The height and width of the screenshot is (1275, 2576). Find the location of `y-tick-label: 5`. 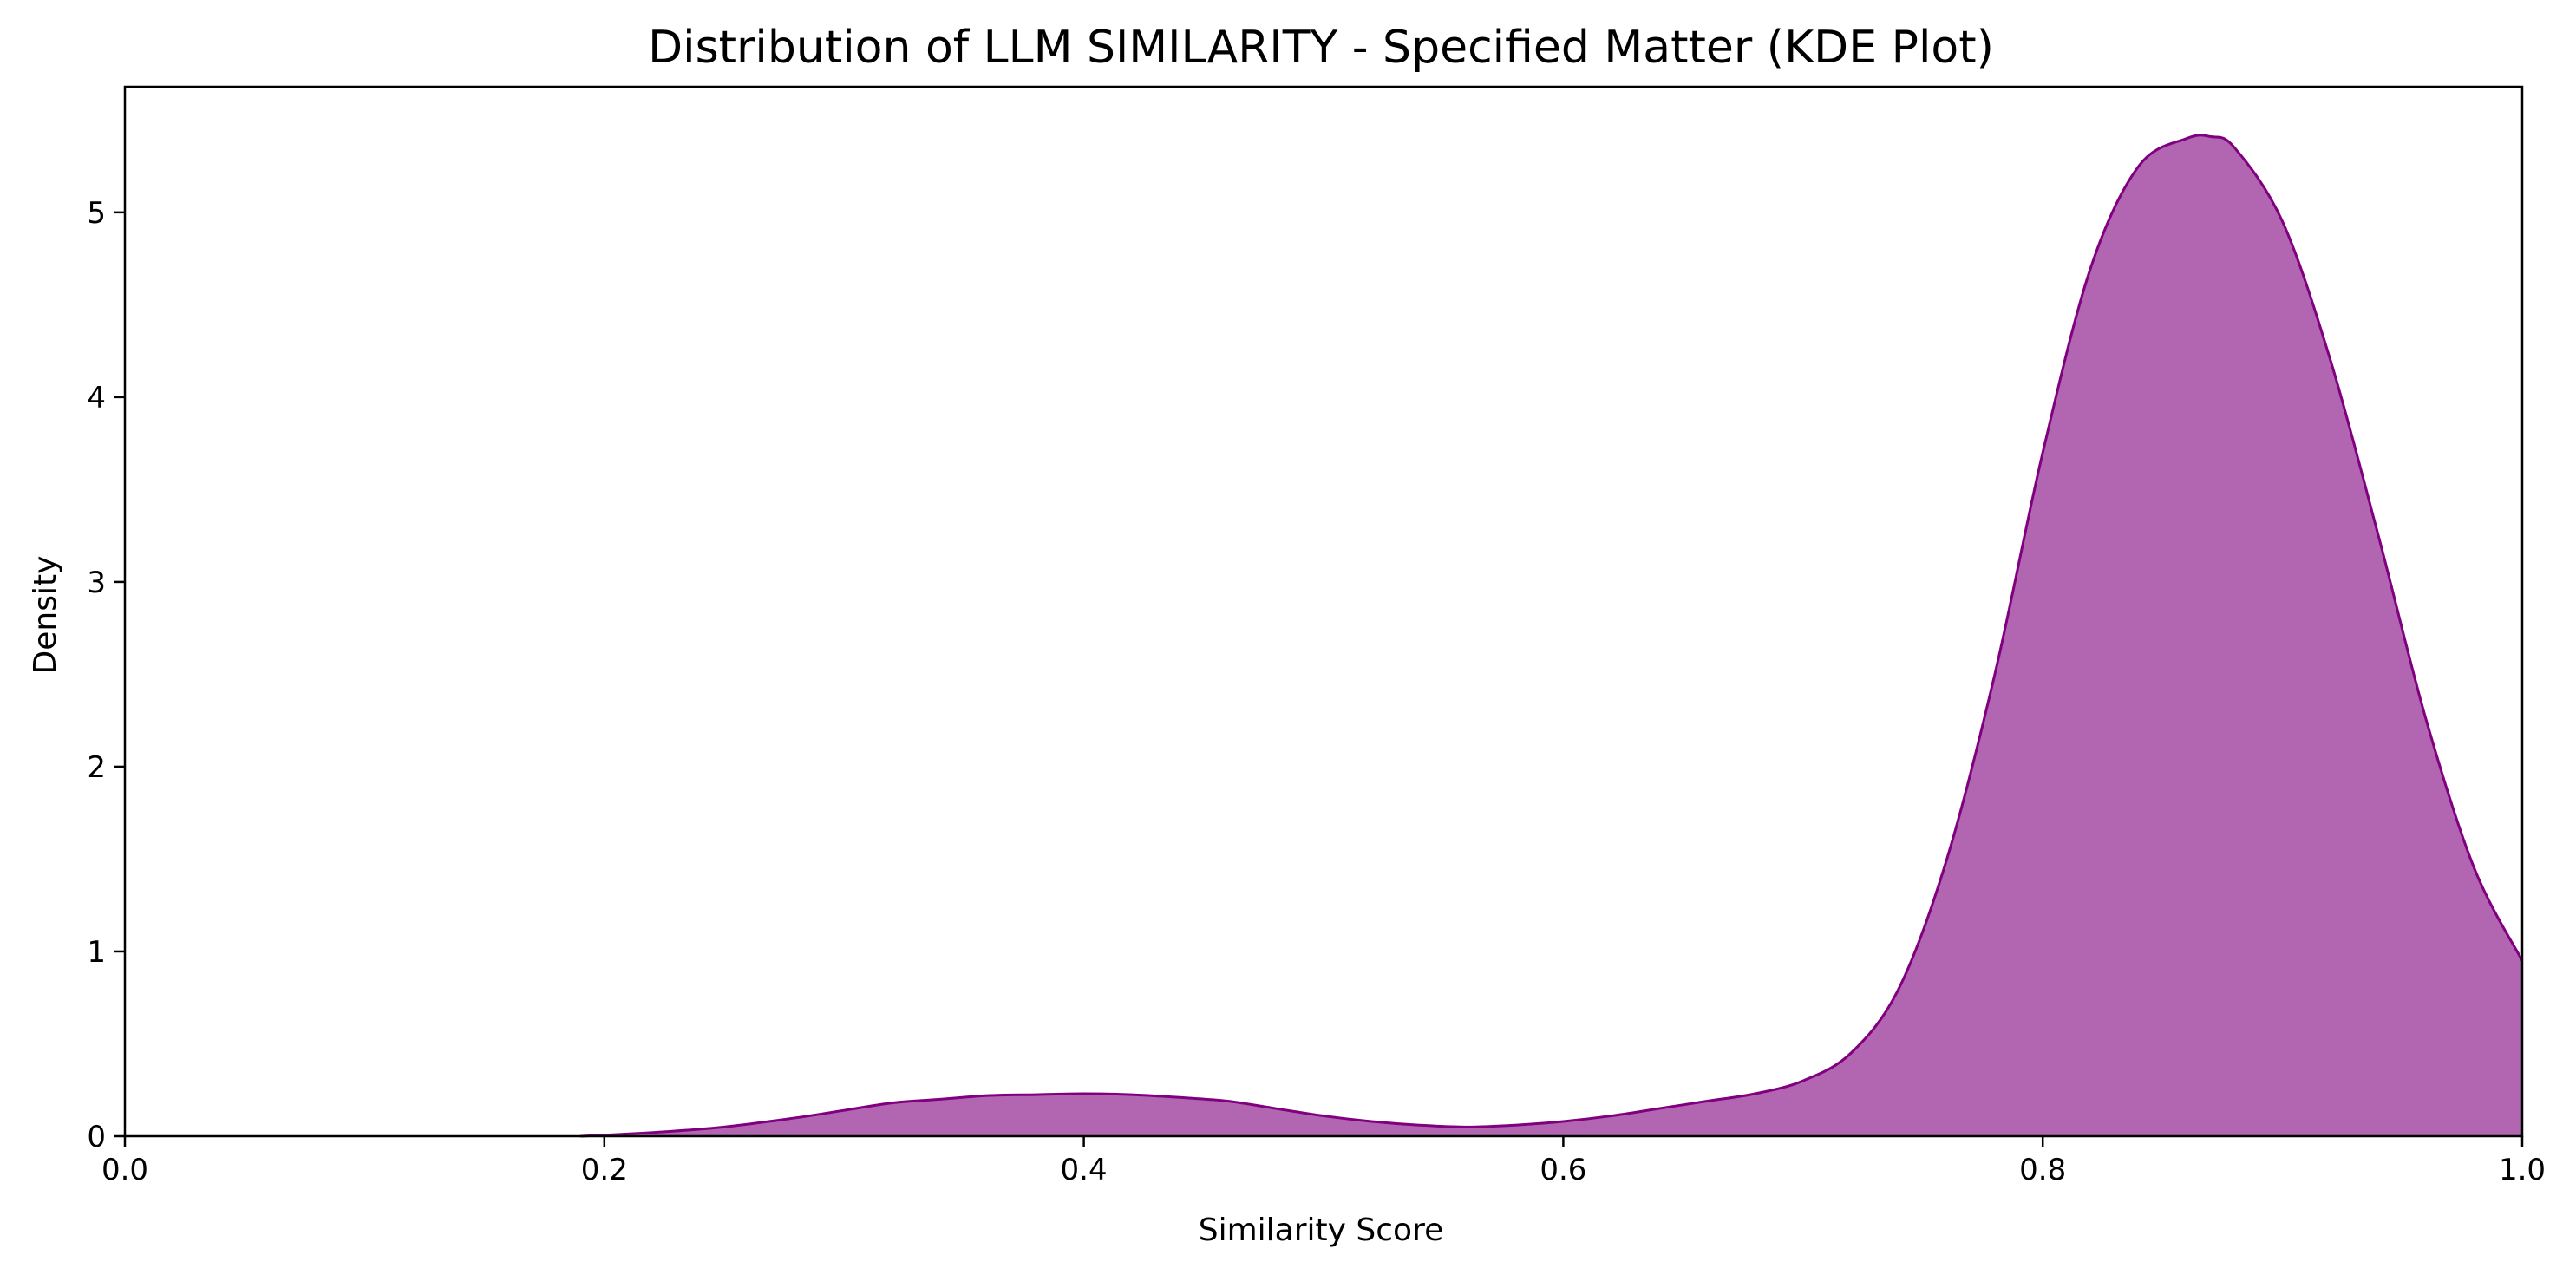

y-tick-label: 5 is located at coordinates (96, 213).